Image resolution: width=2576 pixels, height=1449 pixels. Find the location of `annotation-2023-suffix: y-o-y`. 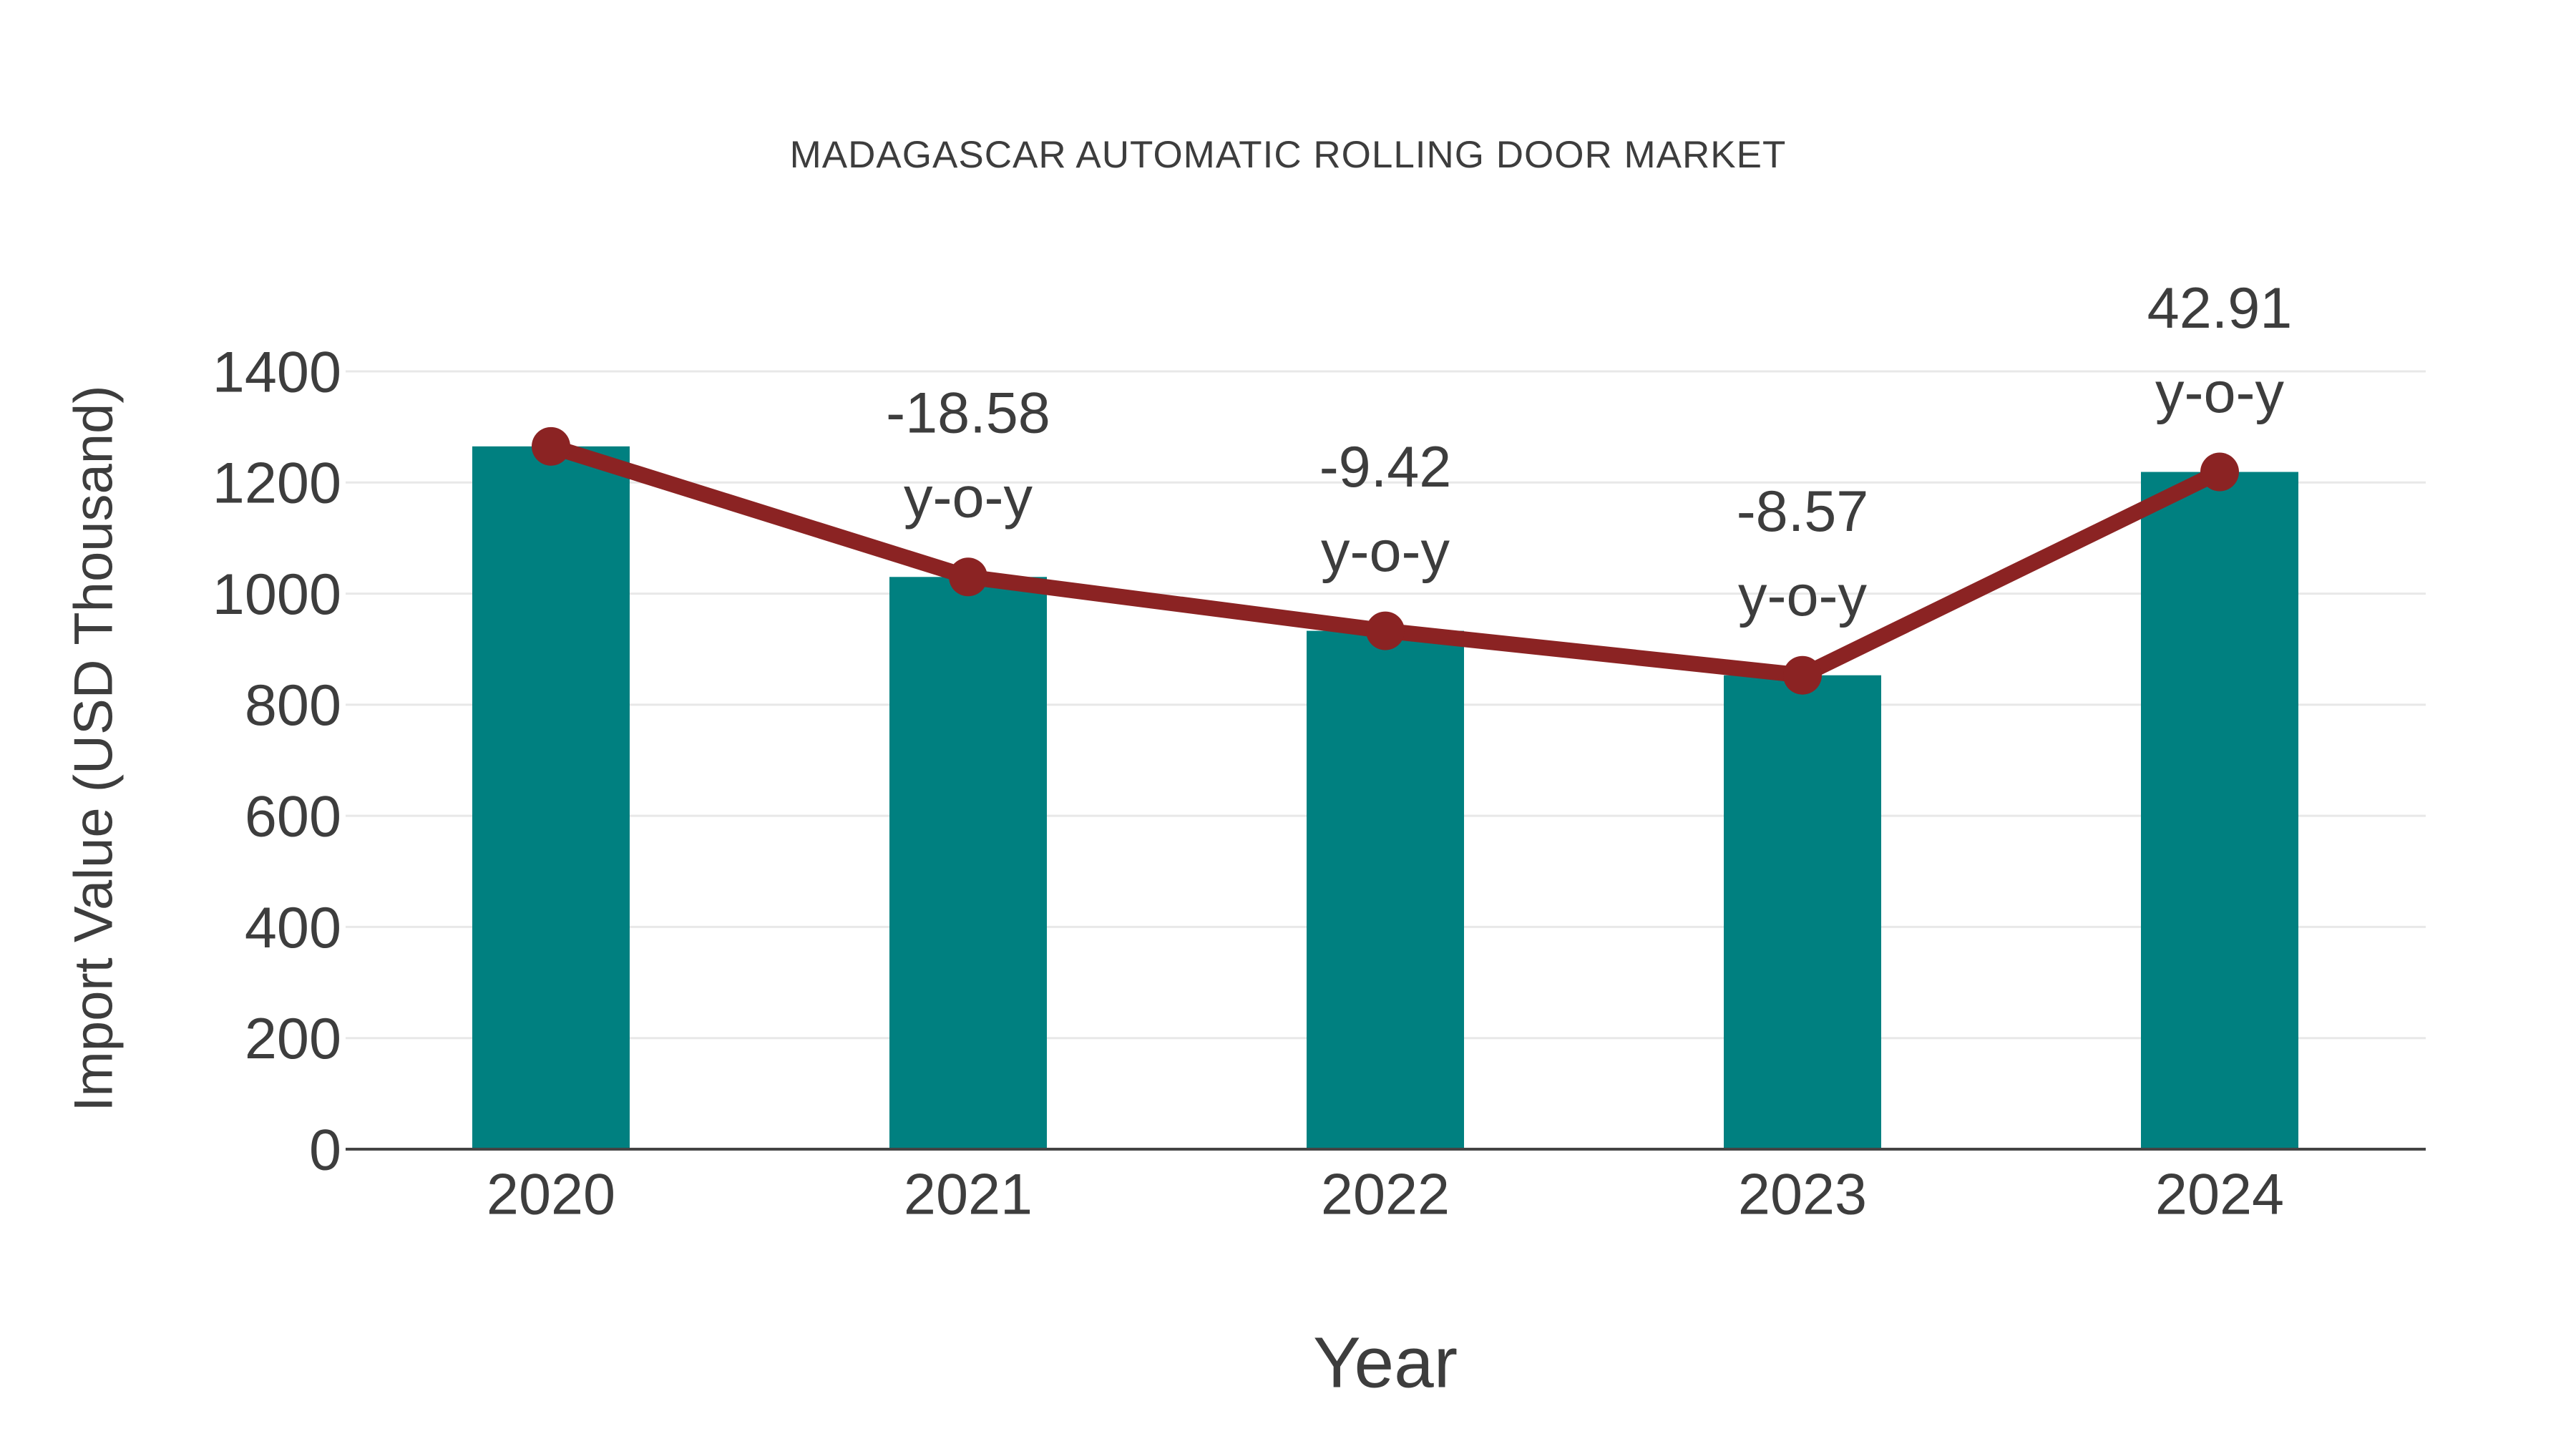

annotation-2023-suffix: y-o-y is located at coordinates (1802, 596).